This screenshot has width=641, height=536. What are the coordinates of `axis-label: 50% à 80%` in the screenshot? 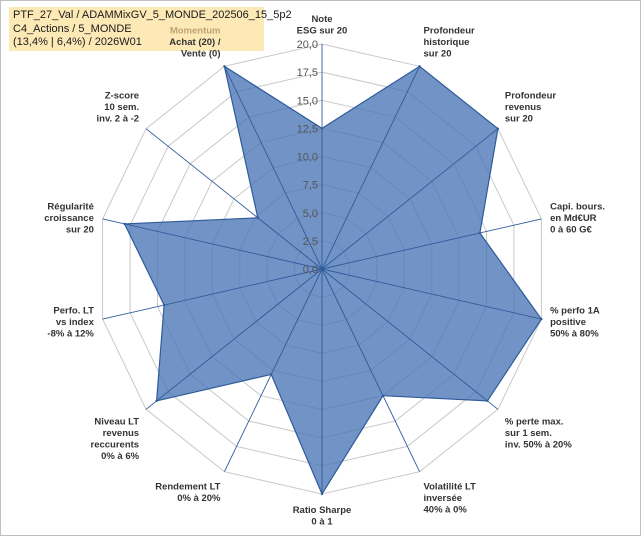 It's located at (574, 334).